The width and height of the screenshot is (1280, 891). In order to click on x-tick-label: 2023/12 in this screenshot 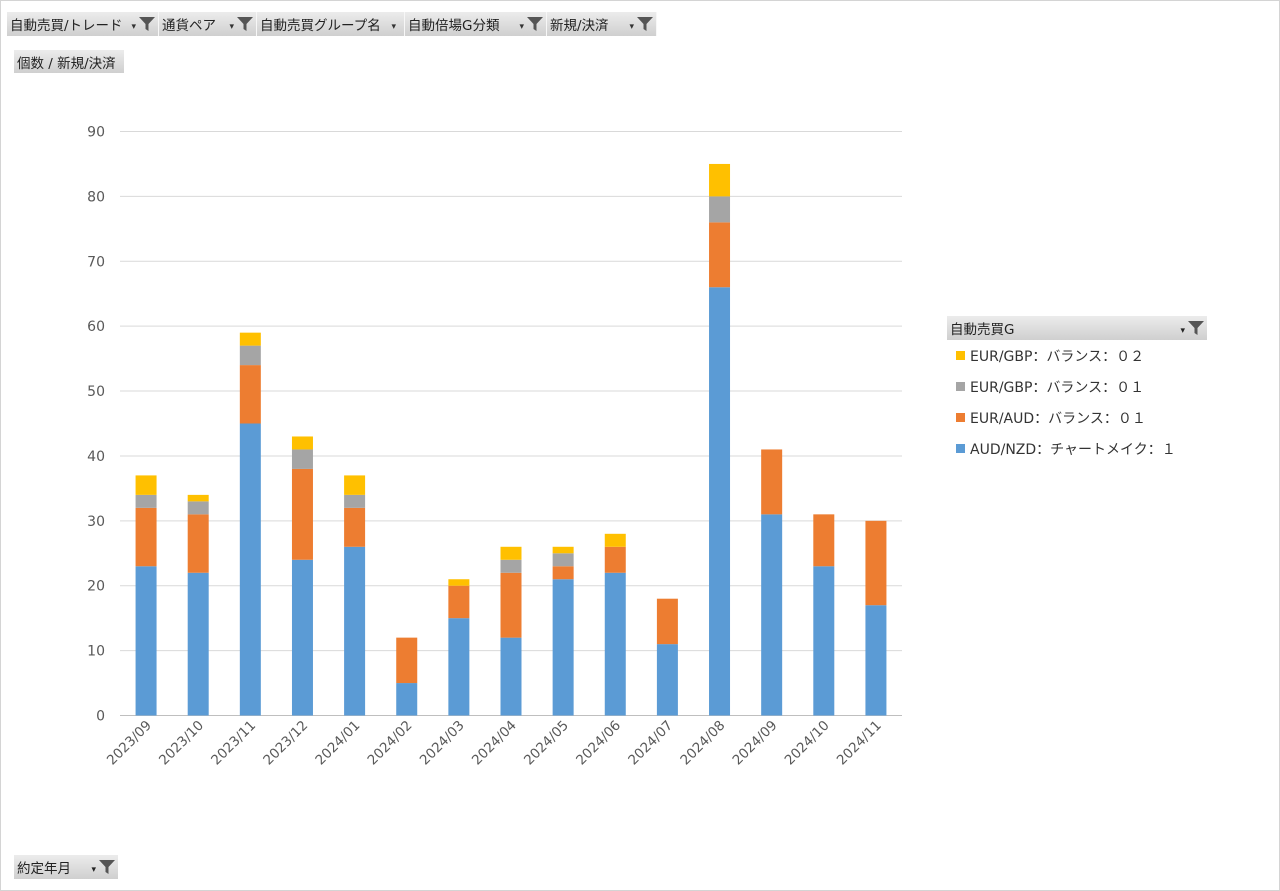, I will do `click(285, 743)`.